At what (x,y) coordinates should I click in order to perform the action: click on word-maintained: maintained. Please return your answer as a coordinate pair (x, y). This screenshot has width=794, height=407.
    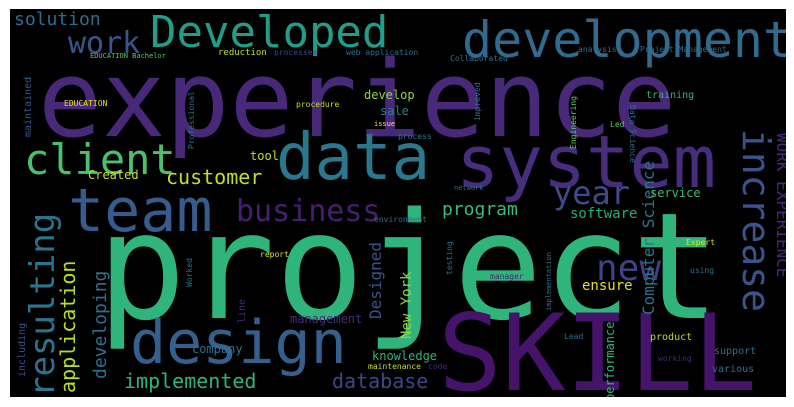
    Looking at the image, I should click on (28, 106).